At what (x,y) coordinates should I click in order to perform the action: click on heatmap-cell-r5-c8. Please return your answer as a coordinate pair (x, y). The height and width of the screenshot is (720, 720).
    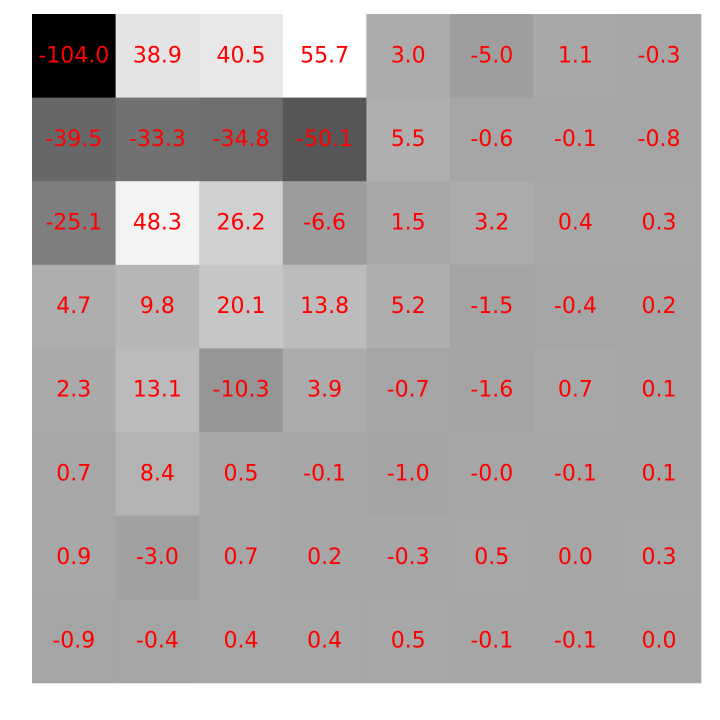
    Looking at the image, I should click on (659, 390).